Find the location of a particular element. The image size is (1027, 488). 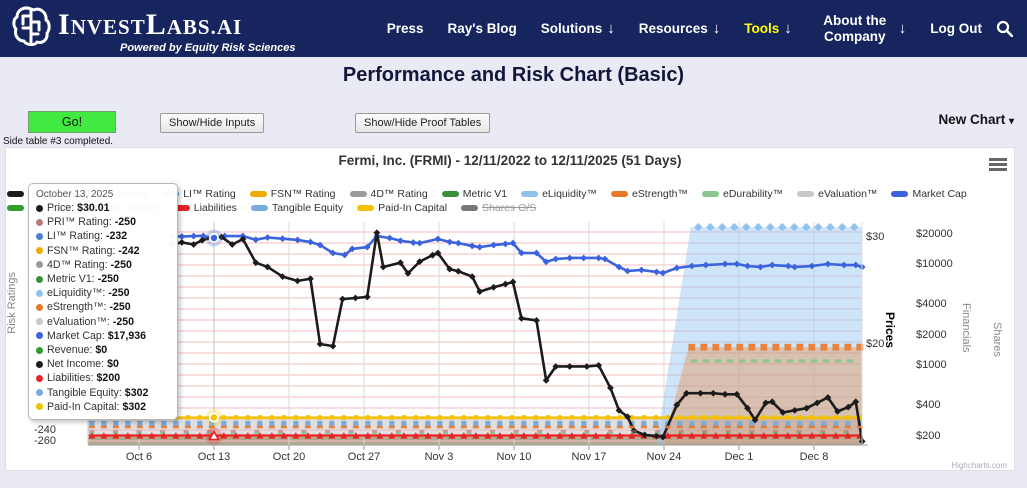

legend-item-liabilities: Liabilities is located at coordinates (204, 208).